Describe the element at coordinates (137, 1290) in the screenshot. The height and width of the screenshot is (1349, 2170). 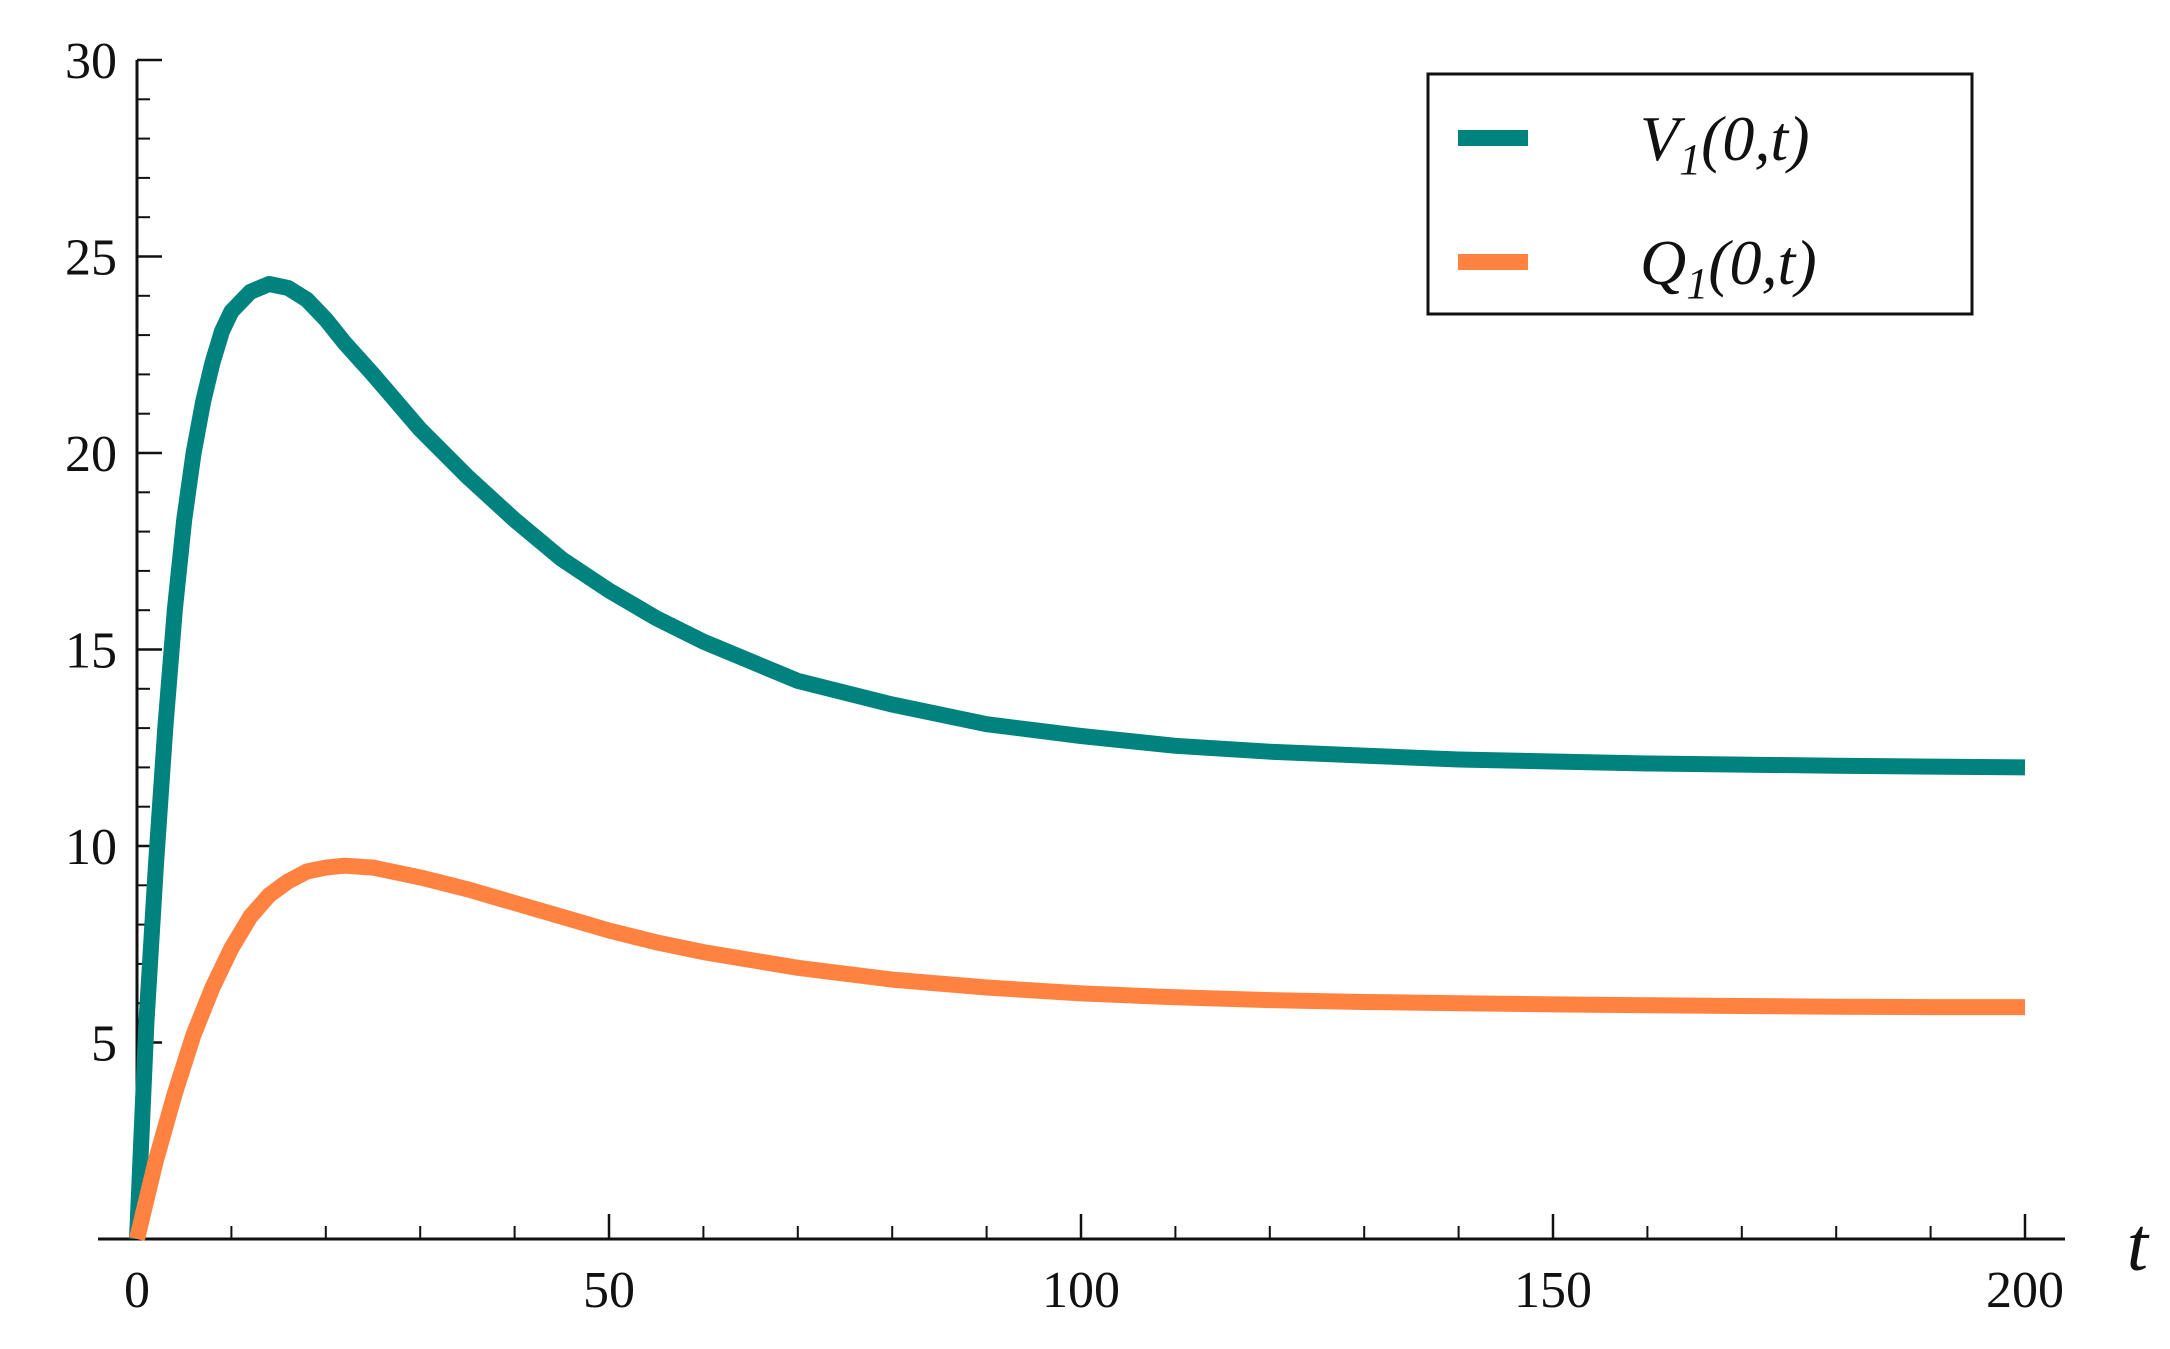
I see `x-tick-label: 0` at that location.